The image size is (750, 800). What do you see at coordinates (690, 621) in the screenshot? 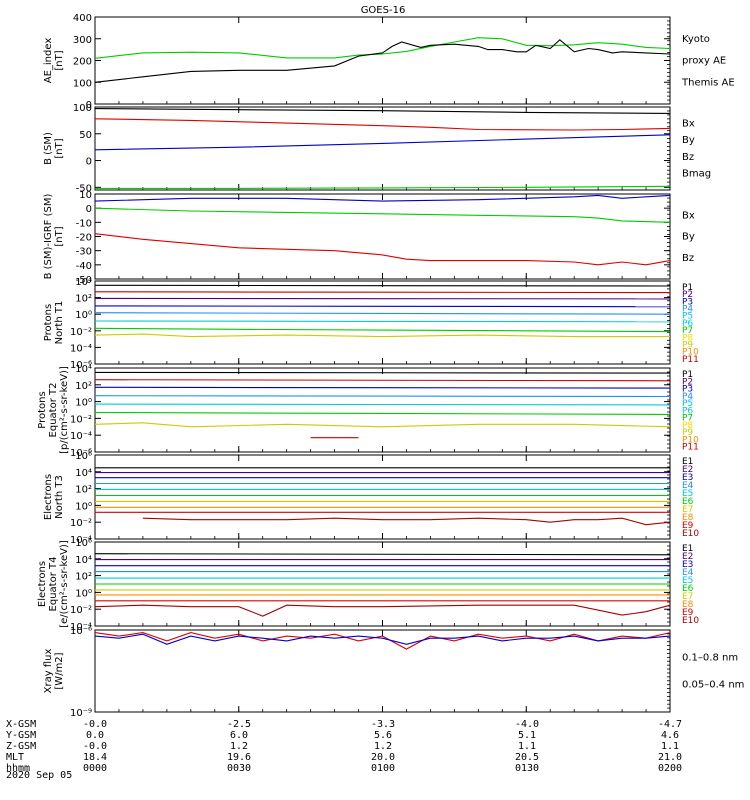
I see `legend-label: E10` at bounding box center [690, 621].